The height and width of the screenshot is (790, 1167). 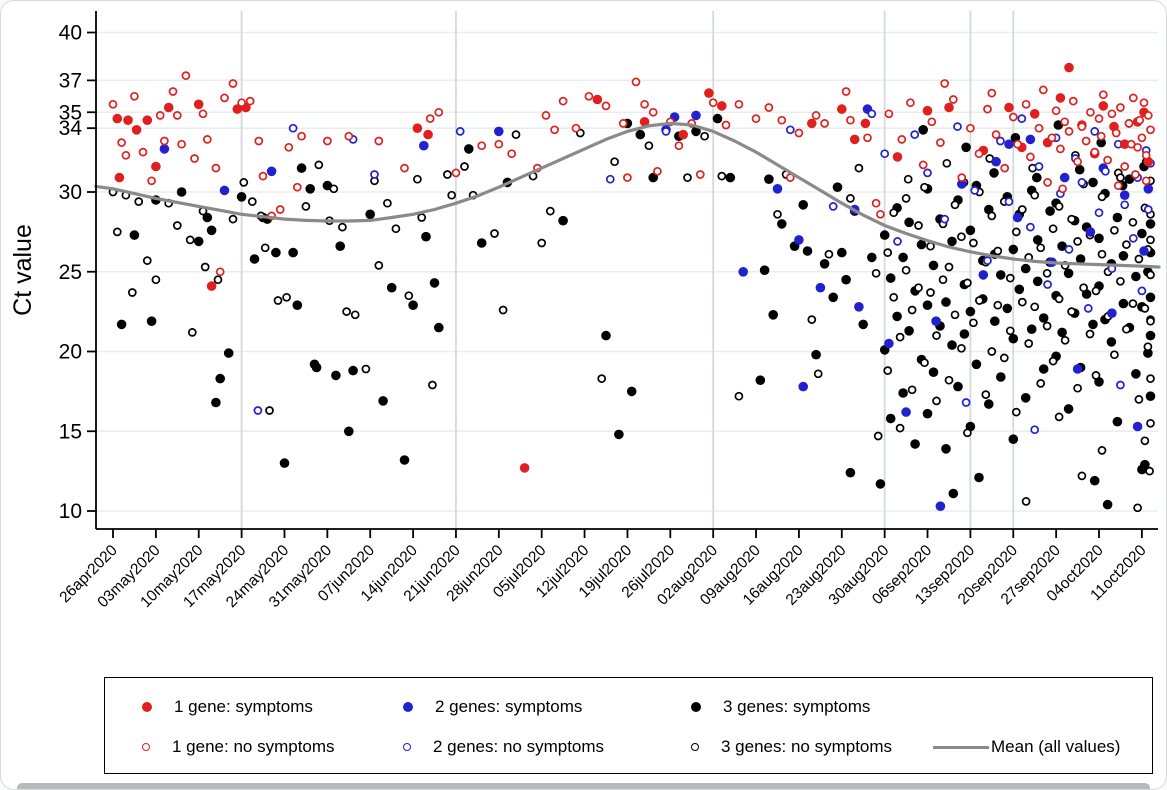 What do you see at coordinates (1056, 746) in the screenshot?
I see `legend-label: Mean (all values)` at bounding box center [1056, 746].